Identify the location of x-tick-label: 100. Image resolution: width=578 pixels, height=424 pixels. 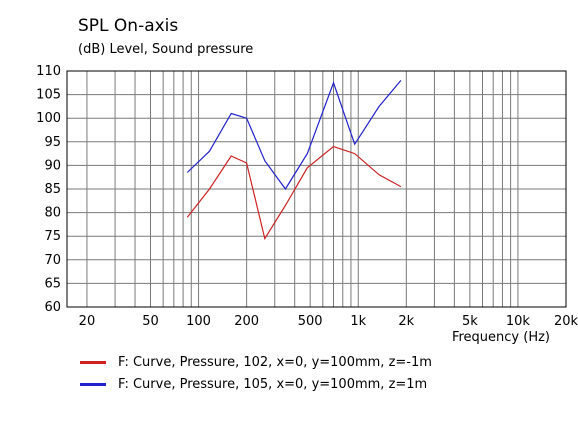
(198, 321).